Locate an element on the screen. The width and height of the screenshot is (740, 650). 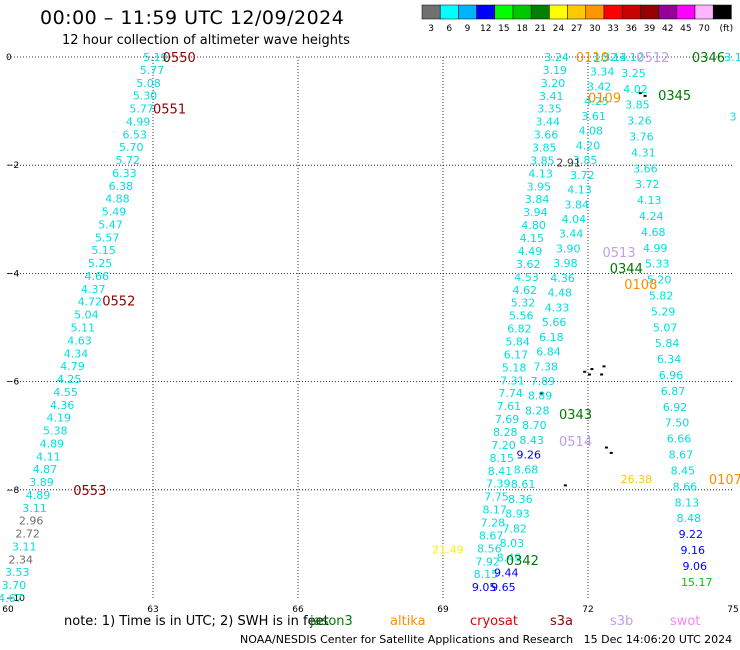
swh-value: 4.89 is located at coordinates (38, 495).